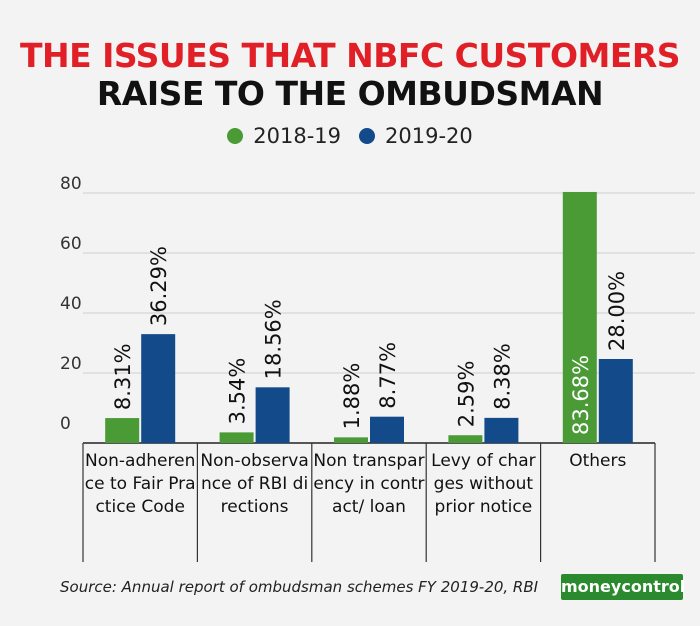 The width and height of the screenshot is (700, 626). Describe the element at coordinates (369, 484) in the screenshot. I see `category-label: Non transparency in contract/ loan` at that location.